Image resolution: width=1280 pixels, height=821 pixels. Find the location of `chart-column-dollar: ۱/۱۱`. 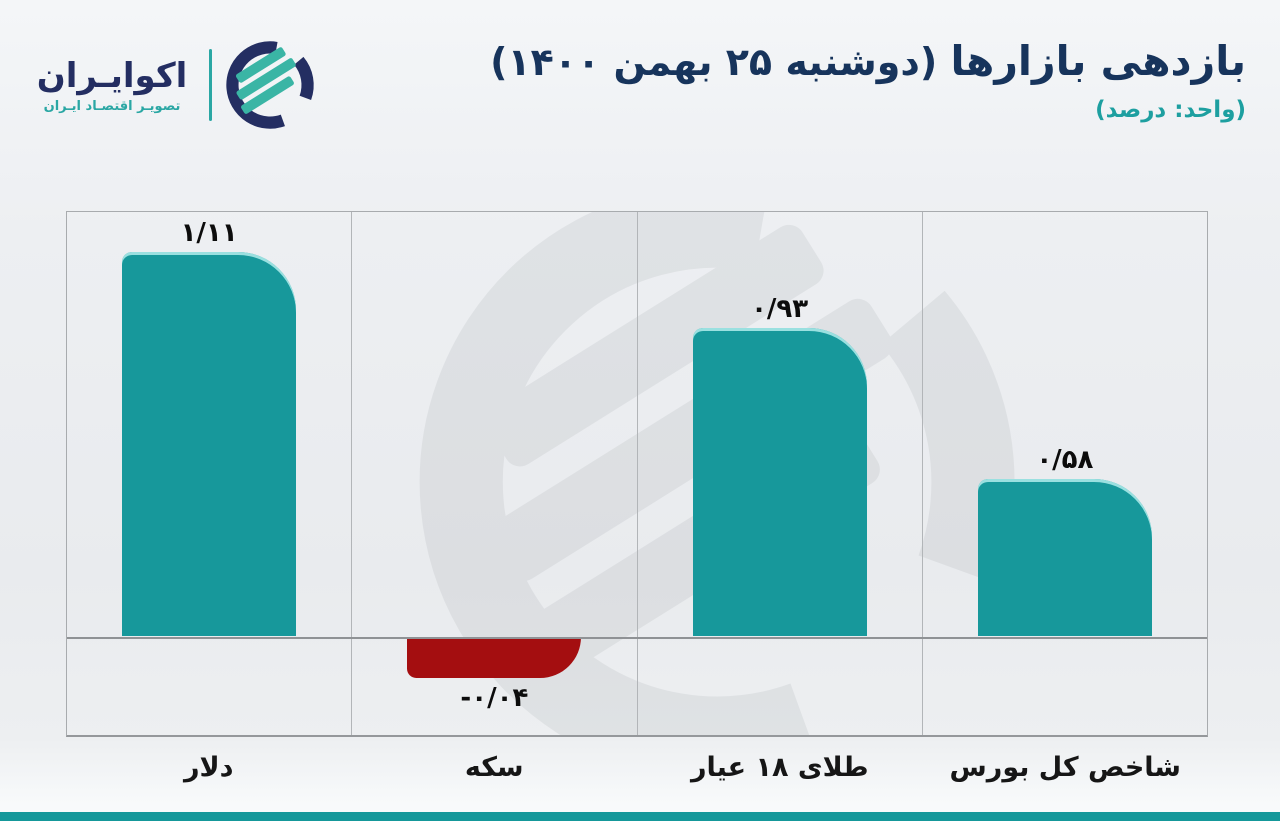

chart-column-dollar: ۱/۱۱ is located at coordinates (209, 473).